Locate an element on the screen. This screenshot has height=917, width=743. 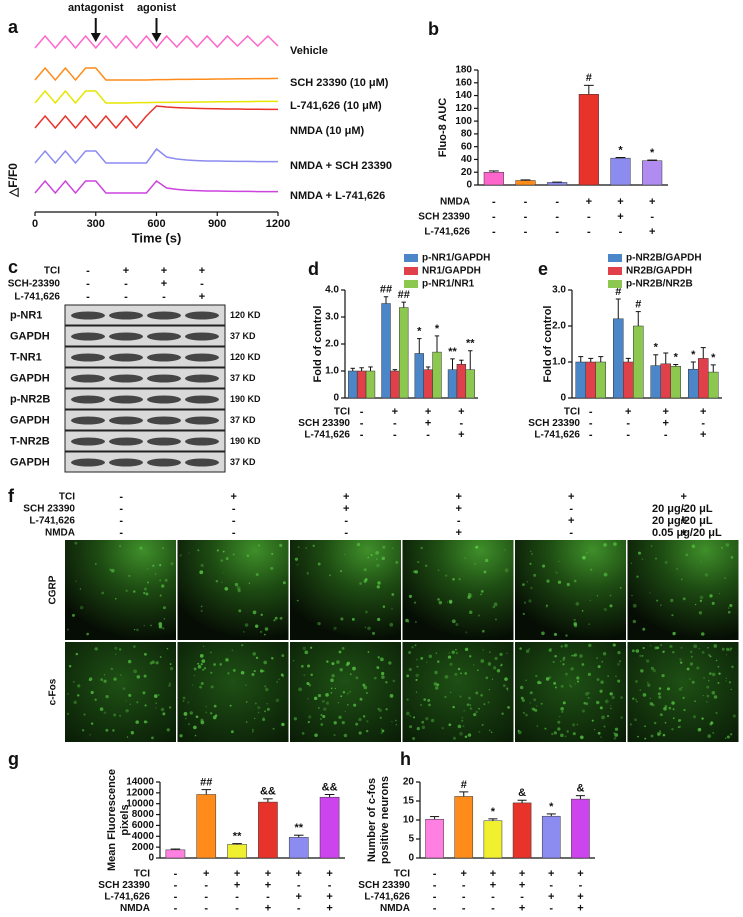
trace-label: L-741,626 (10 μM) is located at coordinates (336, 106).